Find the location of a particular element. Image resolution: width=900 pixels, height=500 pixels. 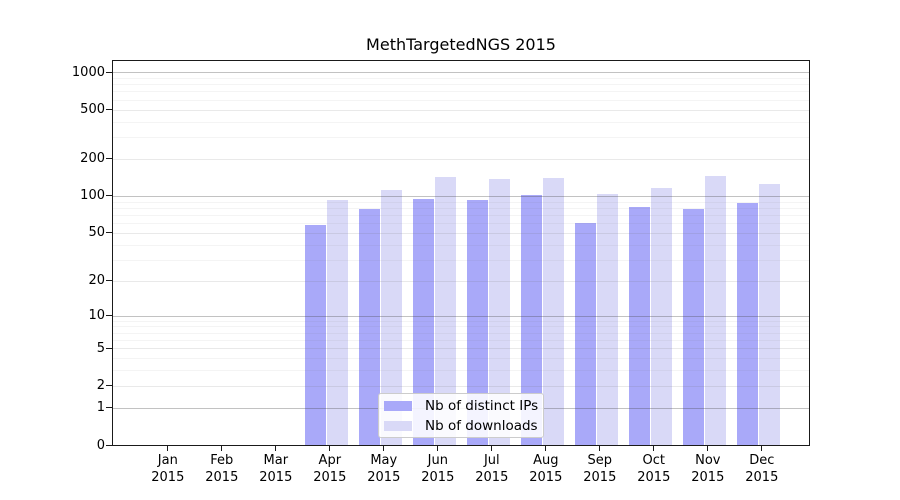

x-axis-tick-label-line: May is located at coordinates (384, 460).